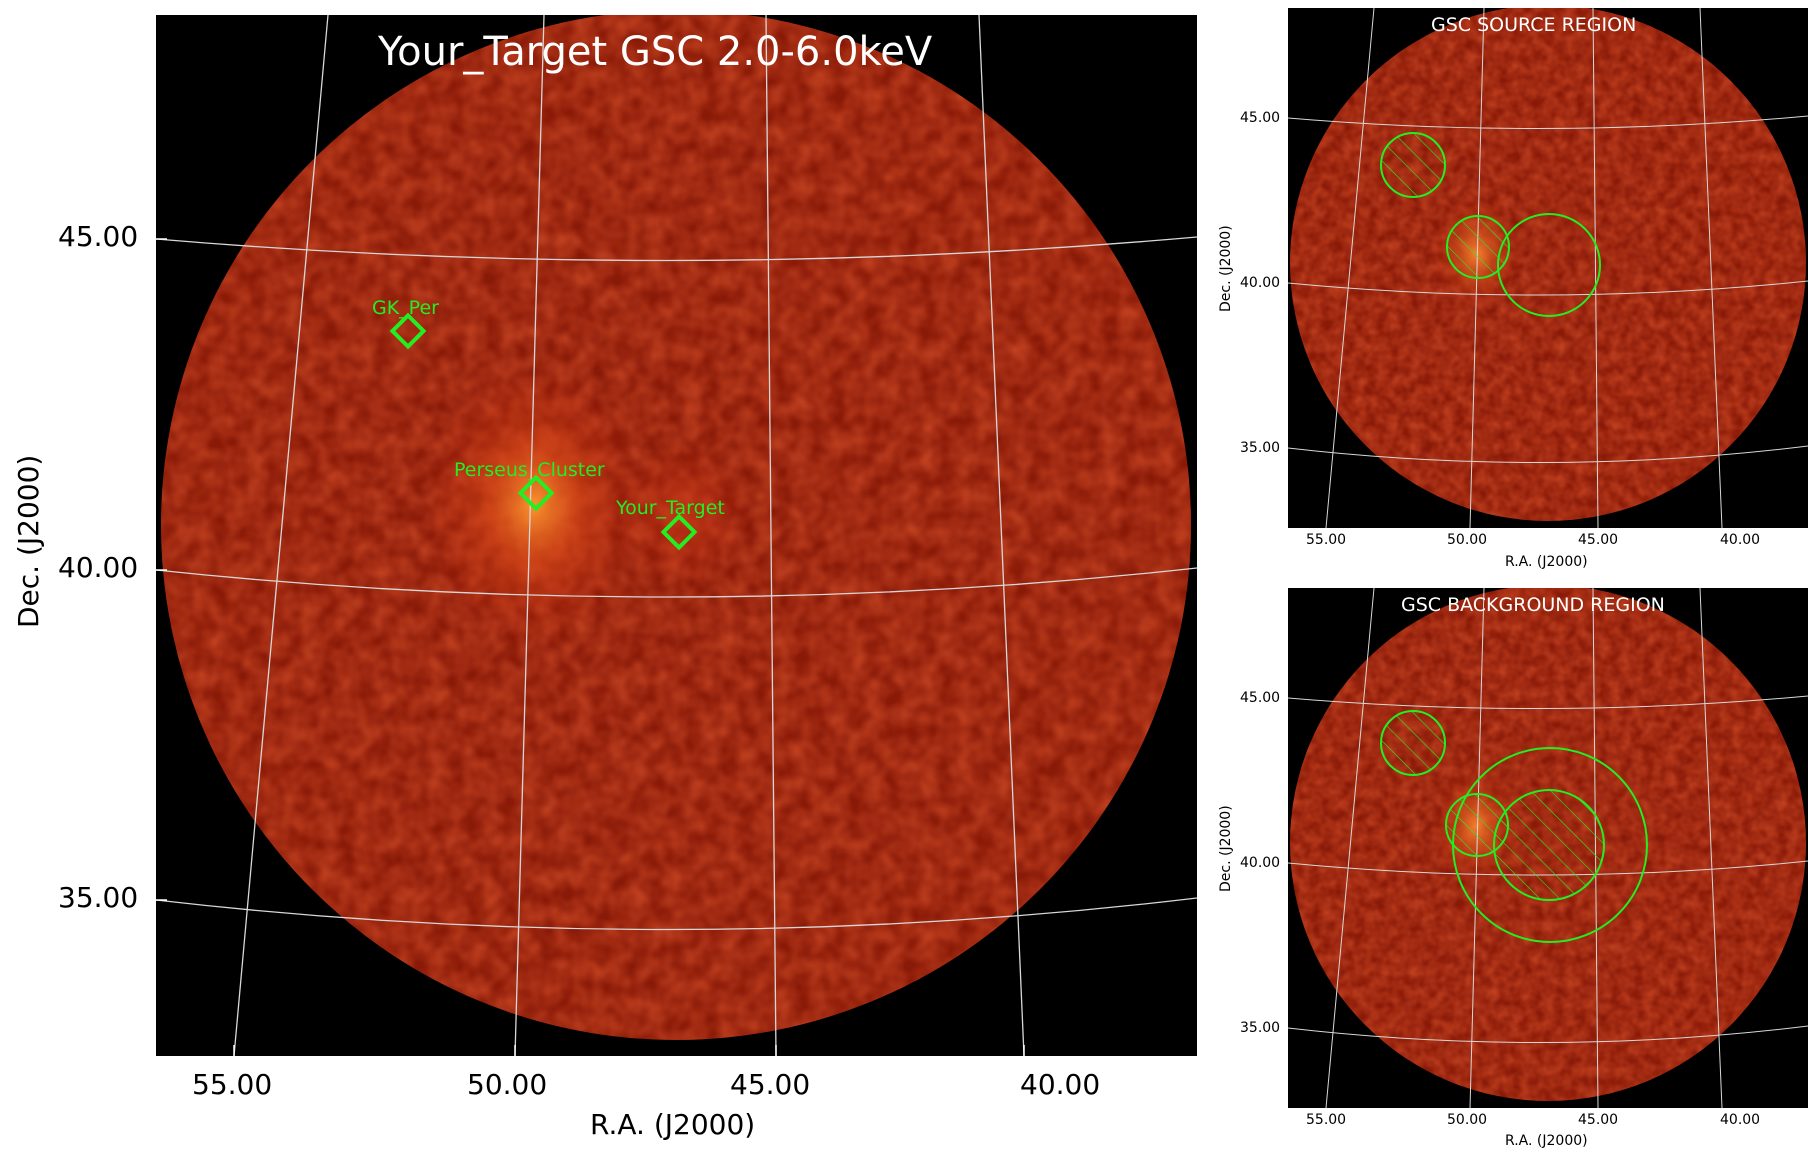 Image resolution: width=1815 pixels, height=1156 pixels. I want to click on your-target-label: Your_Target, so click(670, 508).